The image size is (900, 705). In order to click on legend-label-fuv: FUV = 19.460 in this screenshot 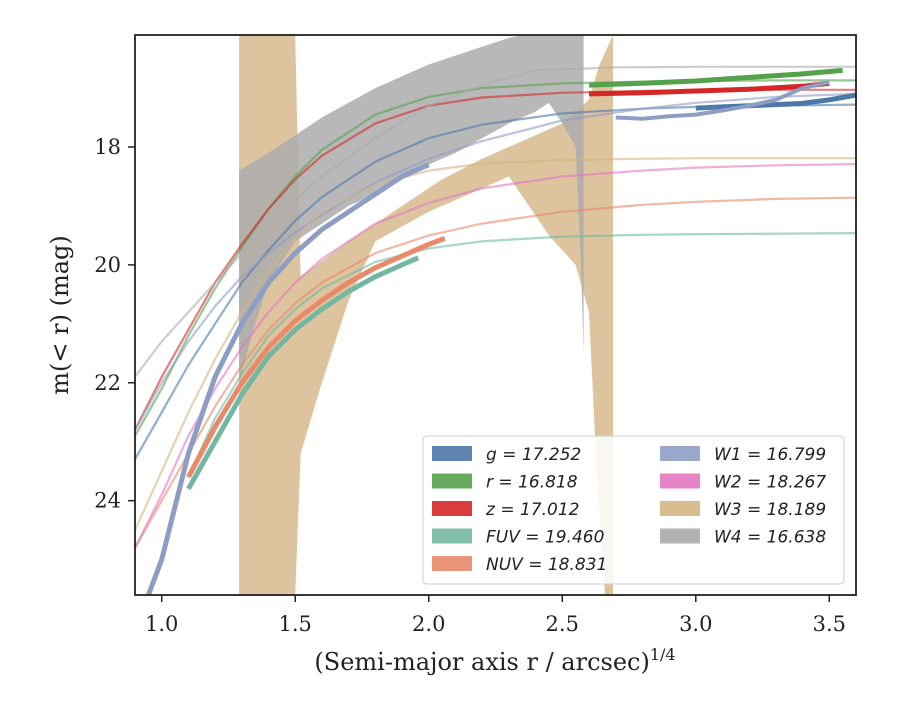, I will do `click(545, 538)`.